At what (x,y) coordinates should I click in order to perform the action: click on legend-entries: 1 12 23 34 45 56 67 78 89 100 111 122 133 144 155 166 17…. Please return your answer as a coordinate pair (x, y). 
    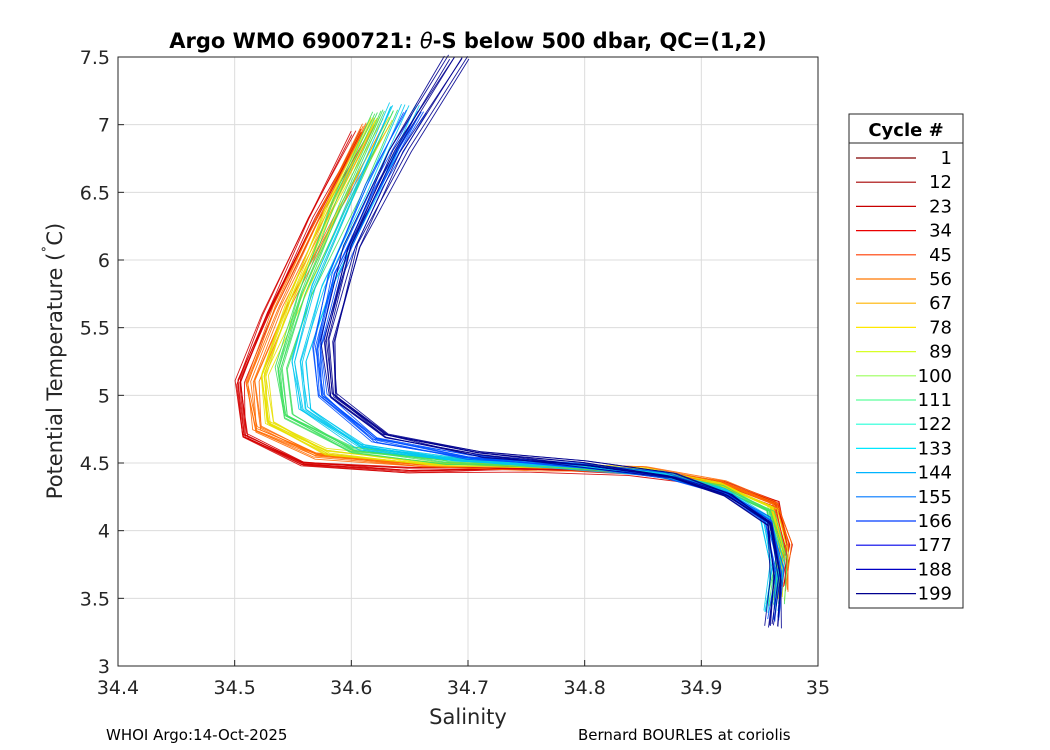
    Looking at the image, I should click on (904, 376).